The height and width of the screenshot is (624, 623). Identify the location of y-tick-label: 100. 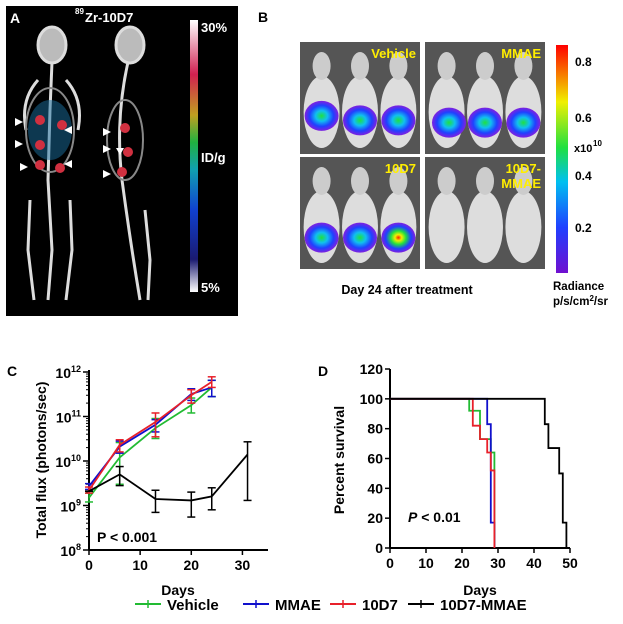
(372, 399).